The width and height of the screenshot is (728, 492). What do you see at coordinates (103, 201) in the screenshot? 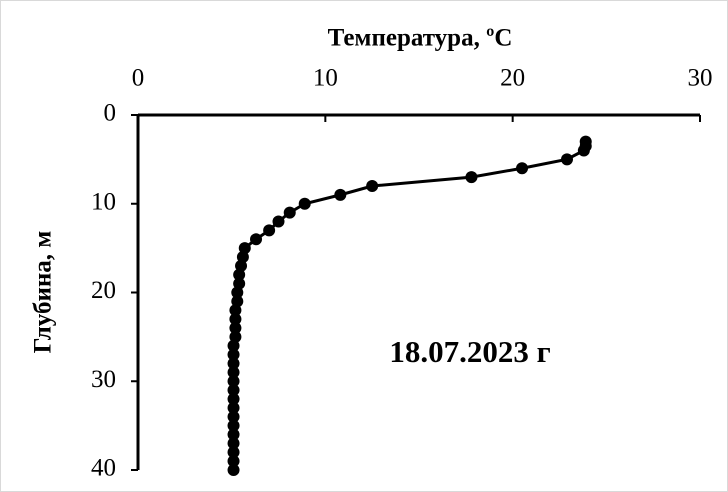
I see `y-tick-label: 10` at bounding box center [103, 201].